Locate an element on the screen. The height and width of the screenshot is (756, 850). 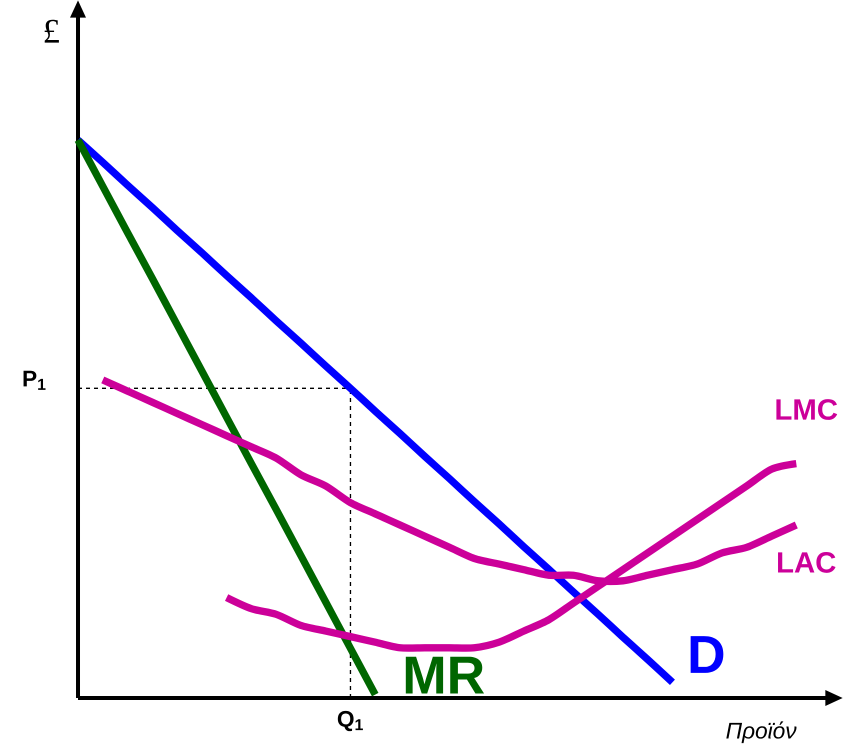
series-label: MR is located at coordinates (445, 675).